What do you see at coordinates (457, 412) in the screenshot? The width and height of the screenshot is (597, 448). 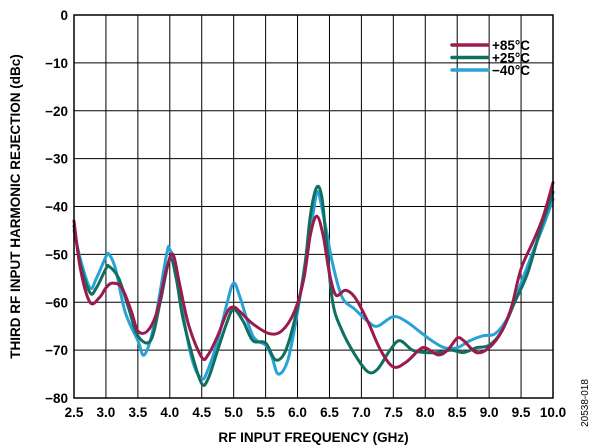 I see `x-tick-label: 8.5` at bounding box center [457, 412].